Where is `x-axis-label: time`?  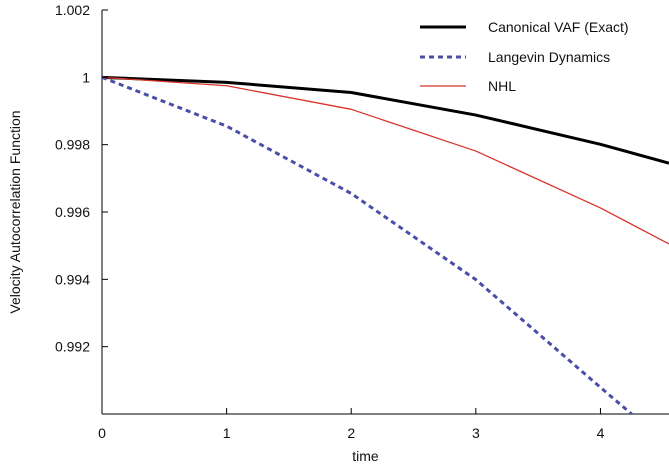 x-axis-label: time is located at coordinates (365, 456).